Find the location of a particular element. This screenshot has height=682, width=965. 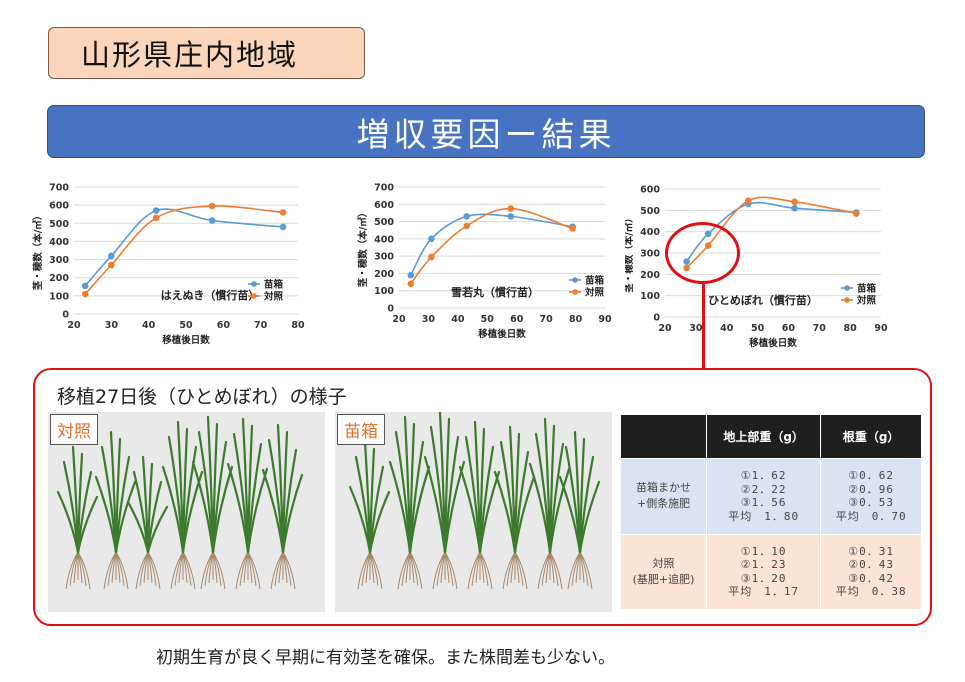

value-line: ②0．43 is located at coordinates (871, 565).